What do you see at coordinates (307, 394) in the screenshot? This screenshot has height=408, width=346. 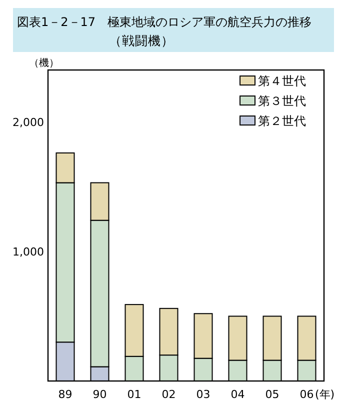 I see `x-tick-label: 06` at bounding box center [307, 394].